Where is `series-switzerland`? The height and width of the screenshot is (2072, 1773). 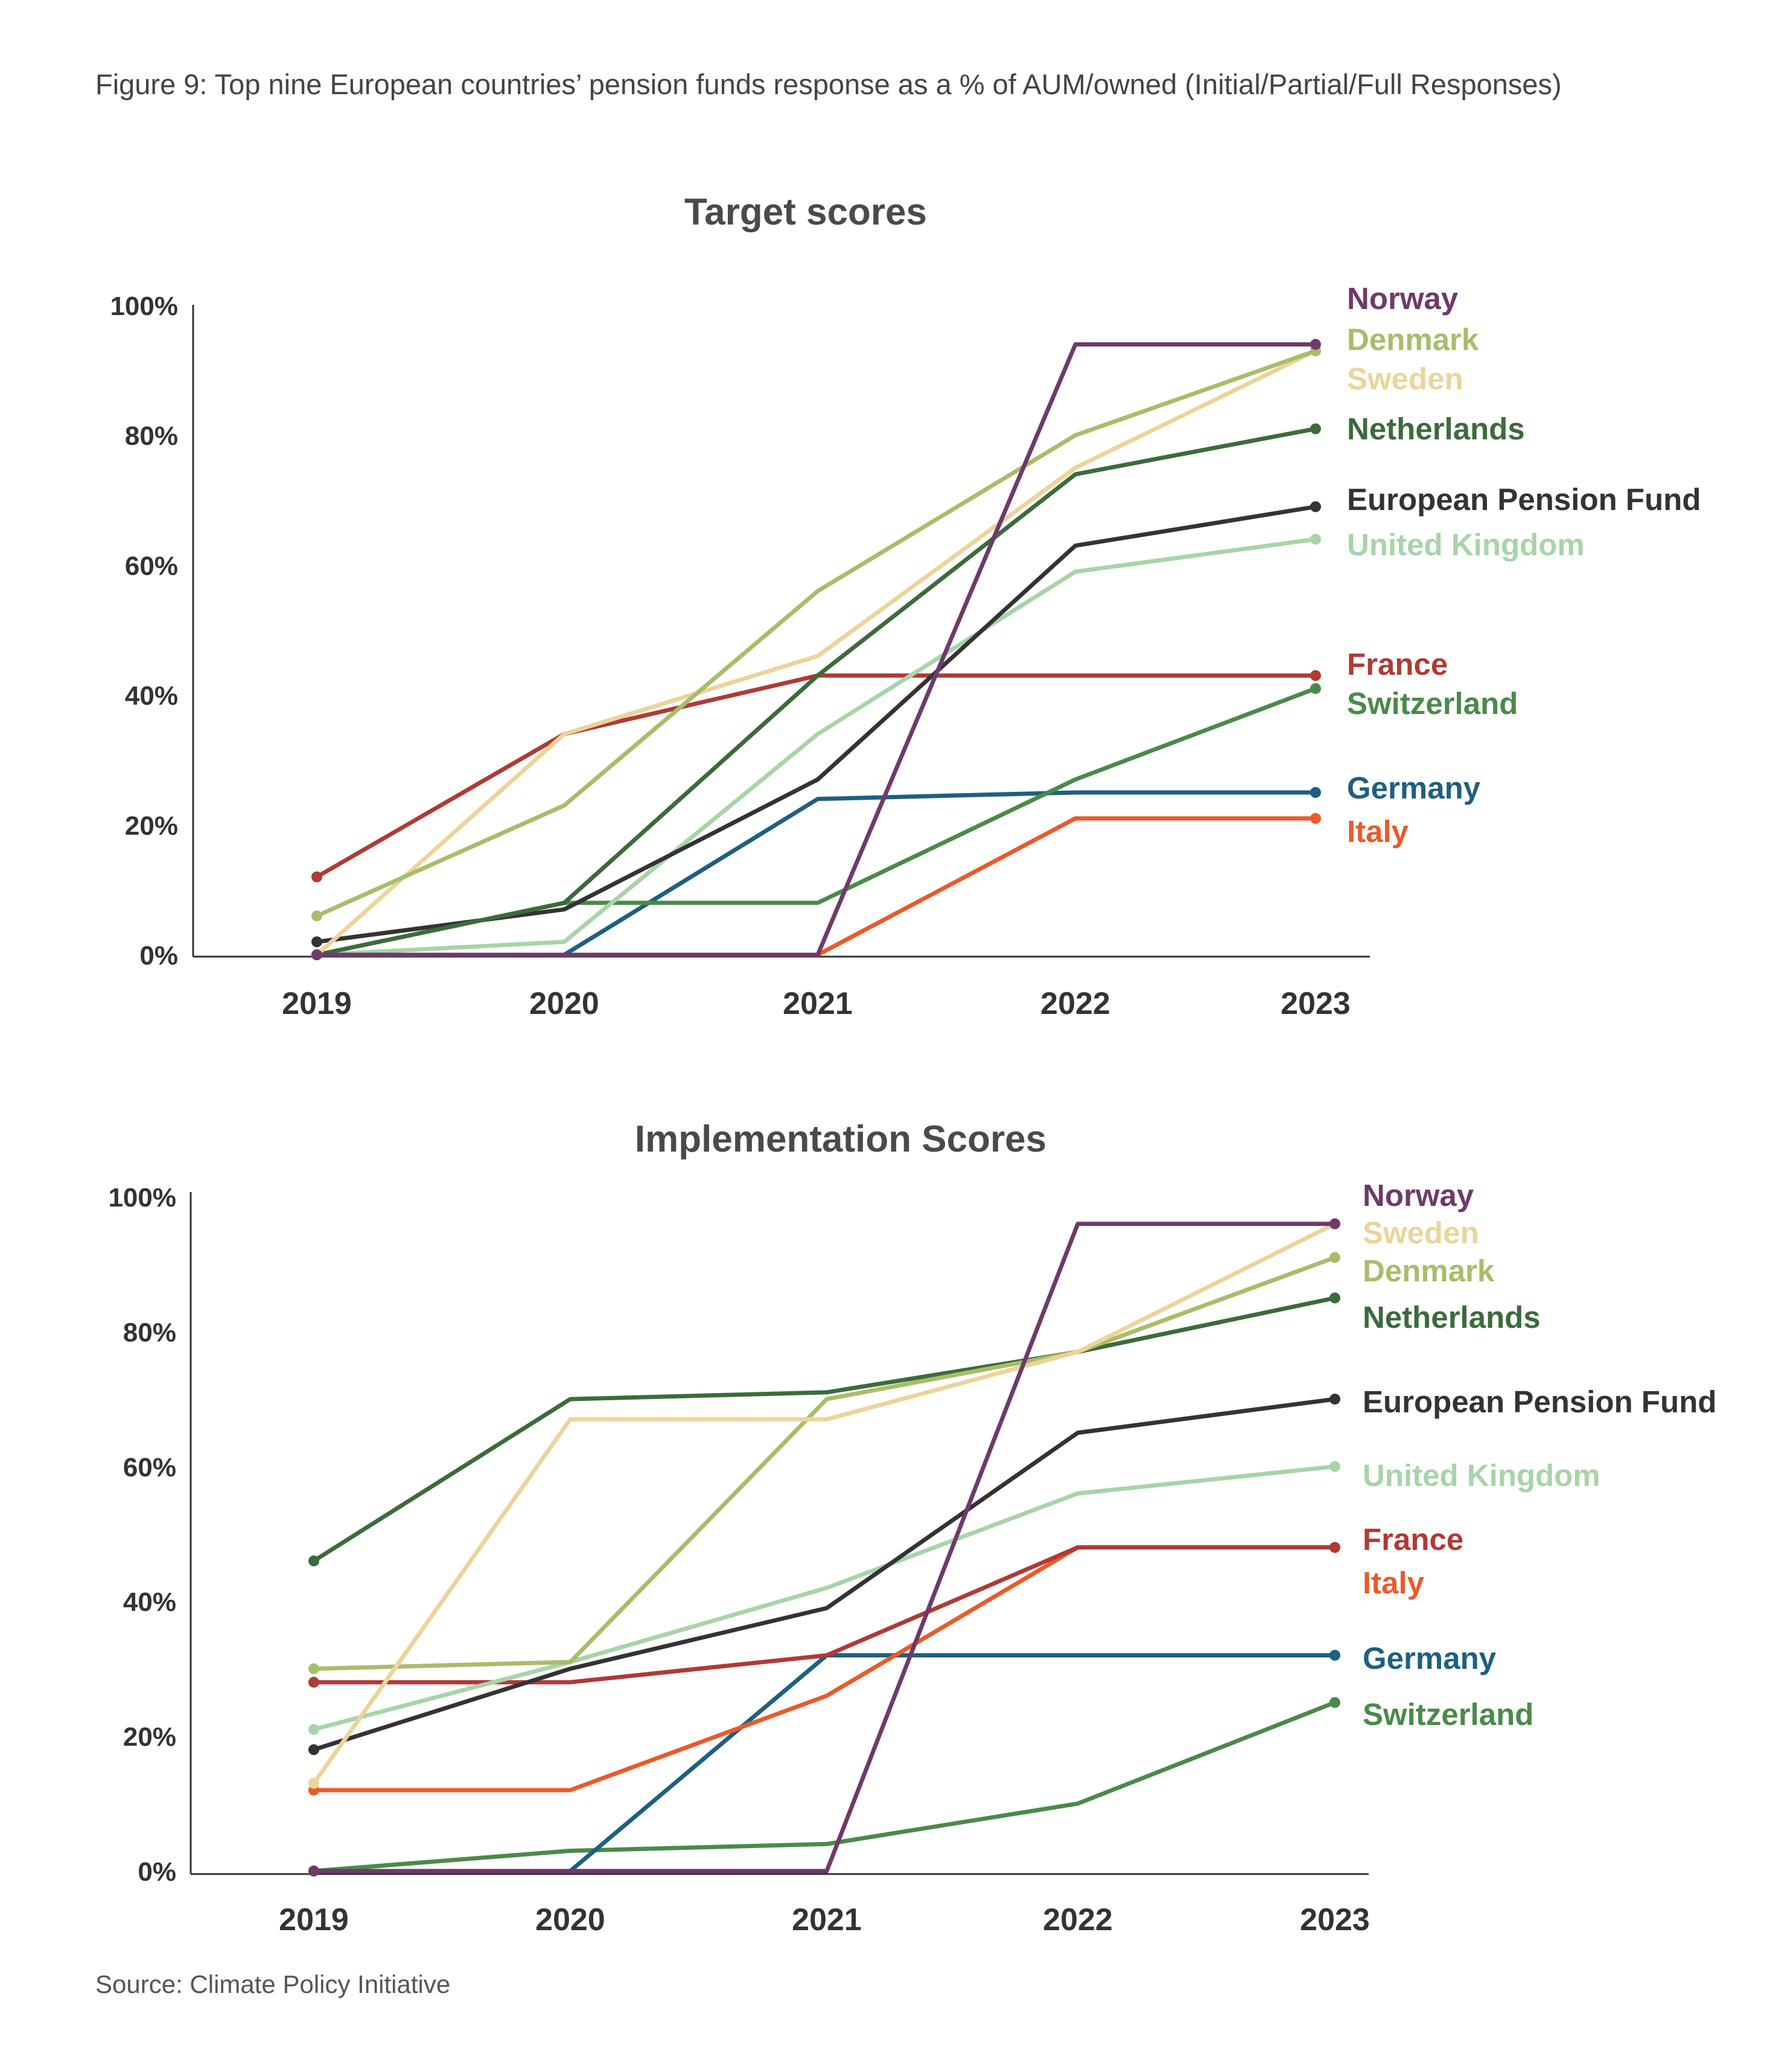
series-switzerland is located at coordinates (816, 821).